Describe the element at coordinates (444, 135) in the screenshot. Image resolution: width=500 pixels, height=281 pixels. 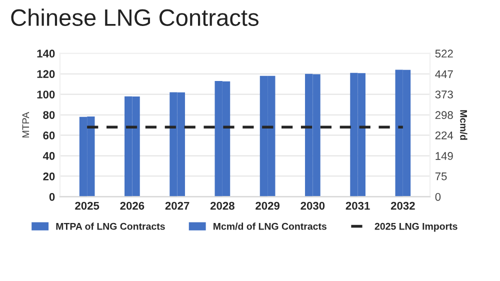
I see `y2-tick-label: 224` at that location.